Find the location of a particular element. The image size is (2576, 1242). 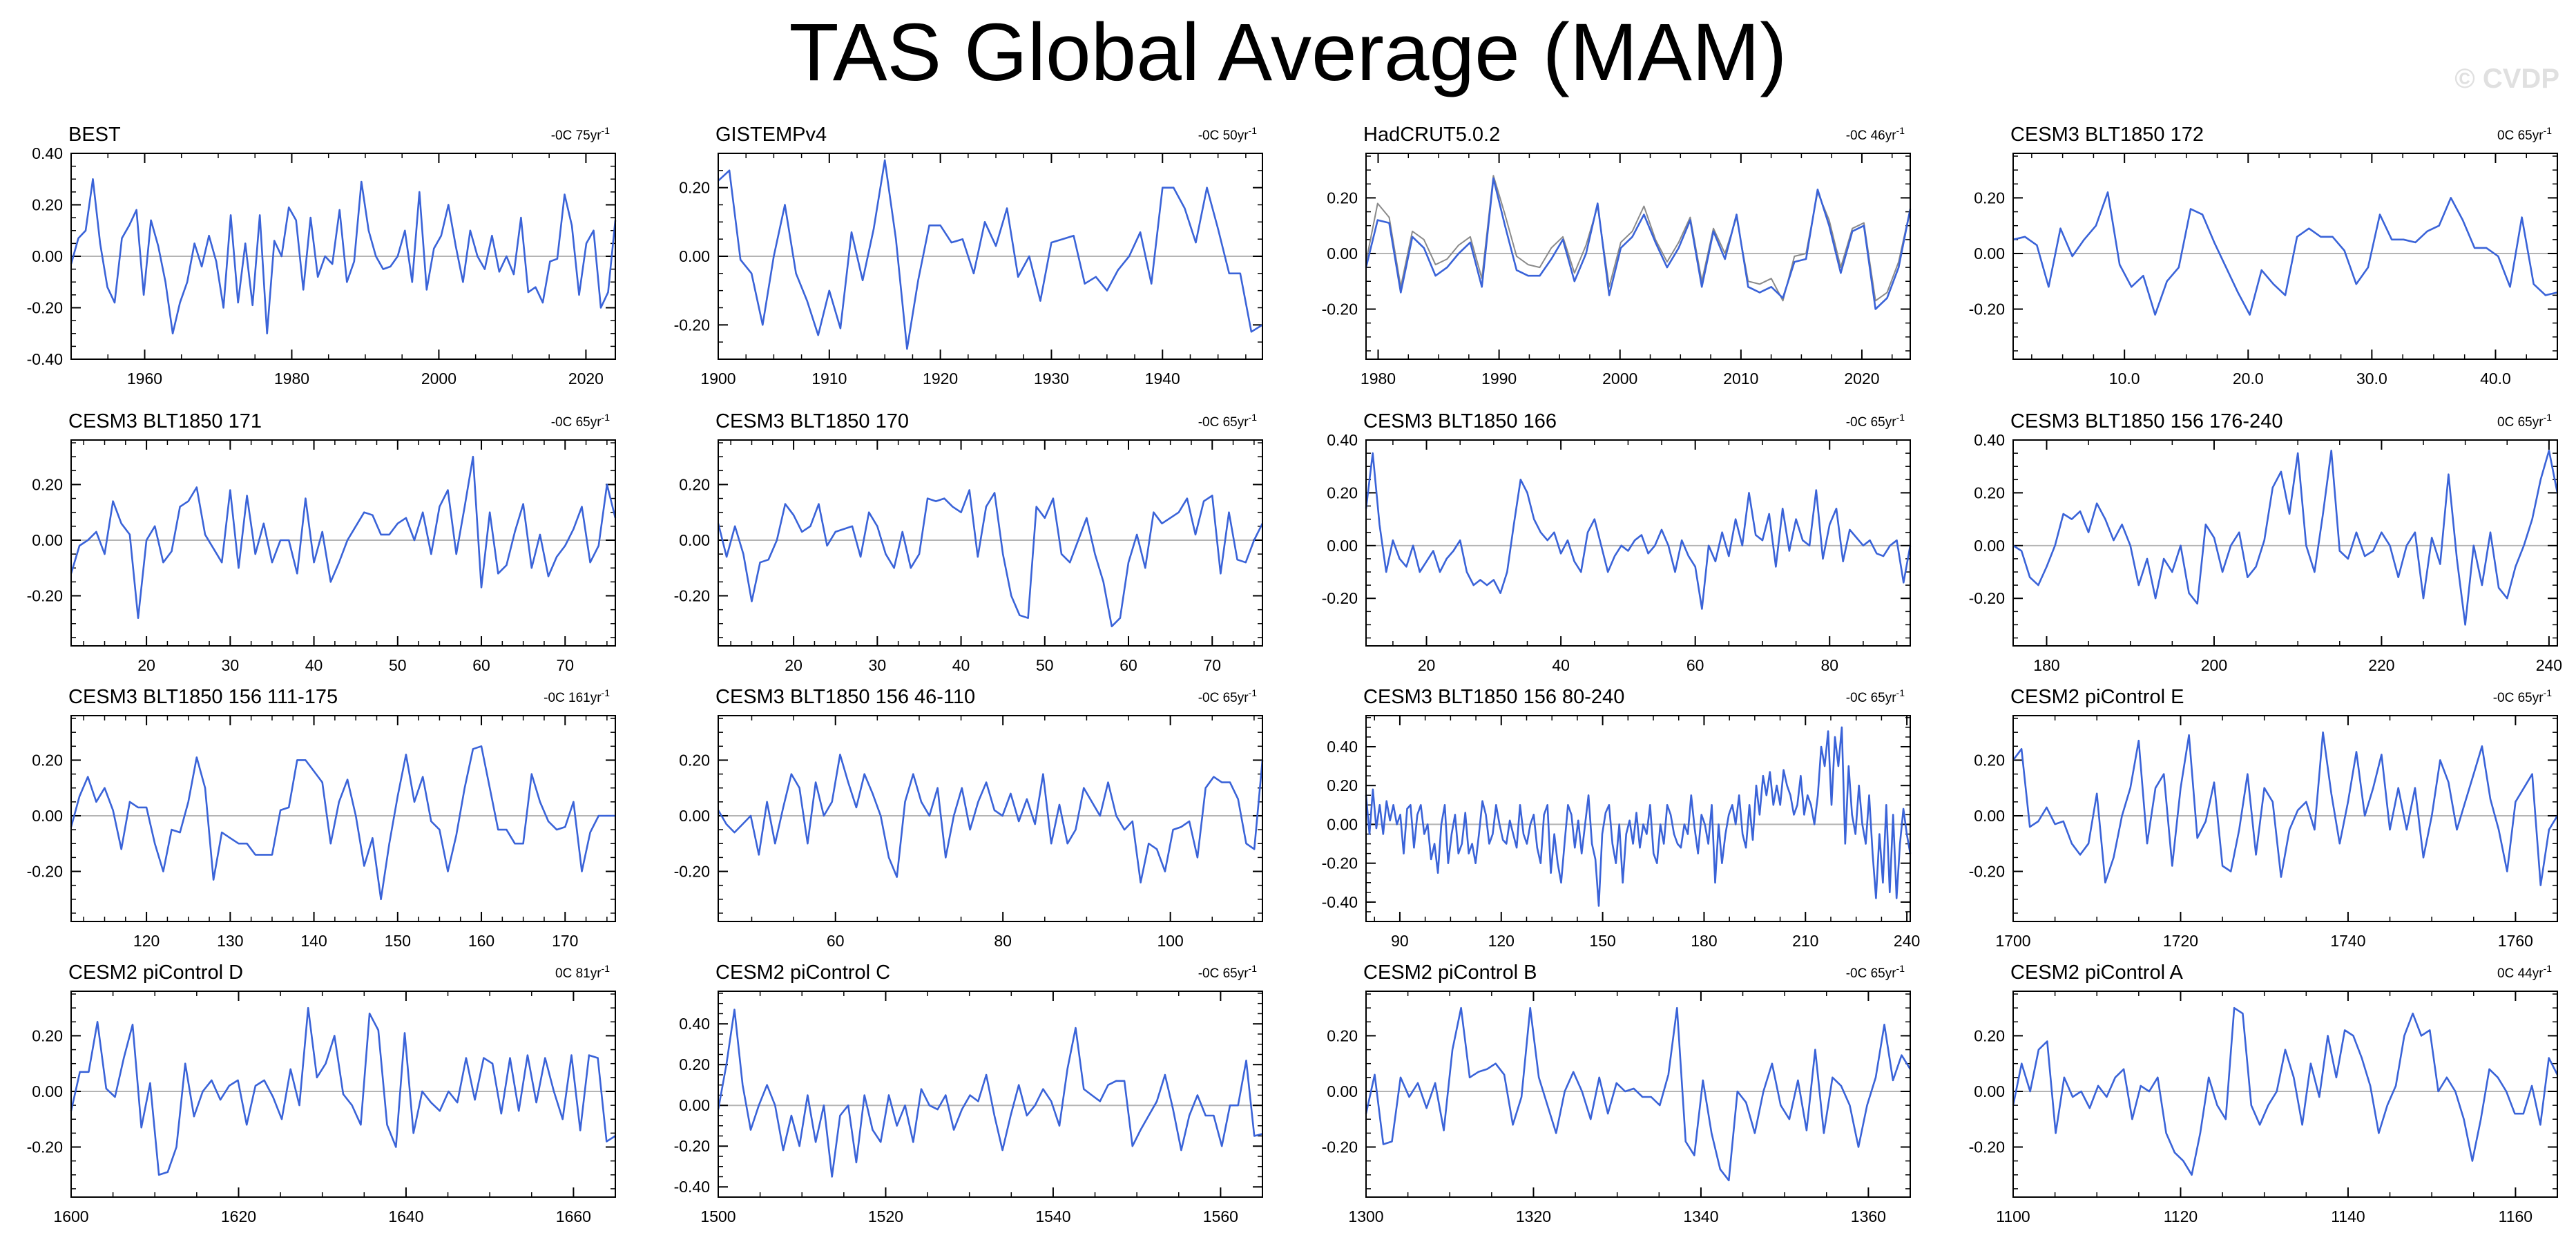

x-tick-label: 180 is located at coordinates (2046, 665).